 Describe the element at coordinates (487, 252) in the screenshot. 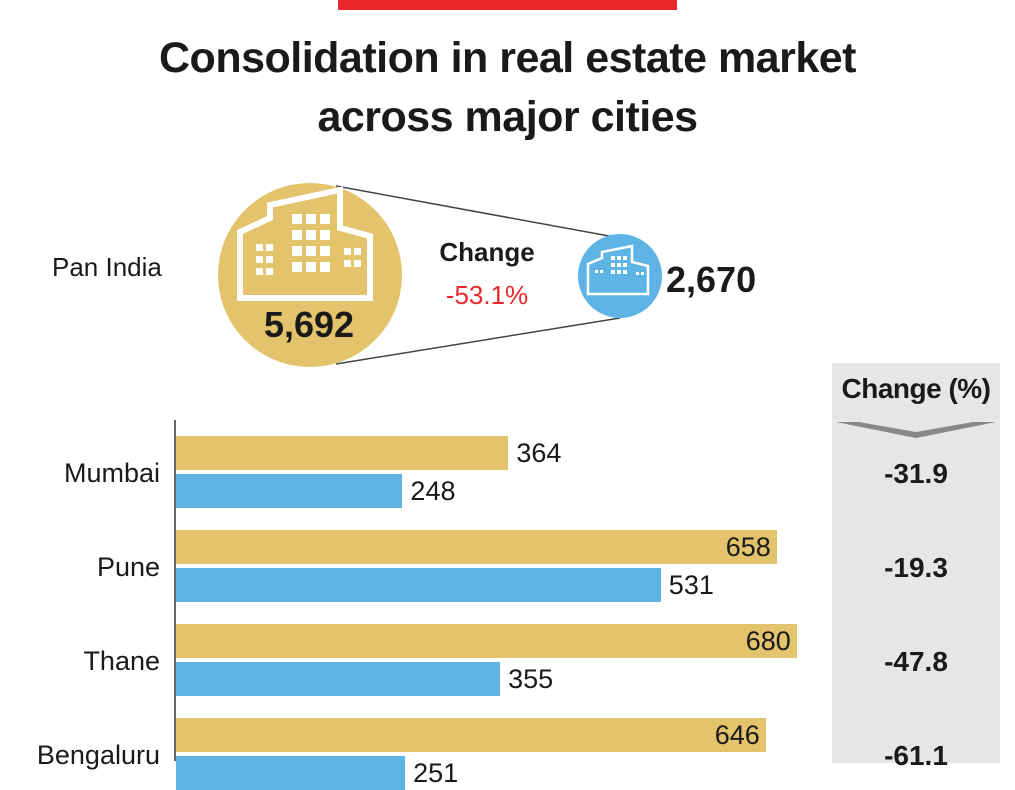

I see `pan-india-change-label: Change` at that location.